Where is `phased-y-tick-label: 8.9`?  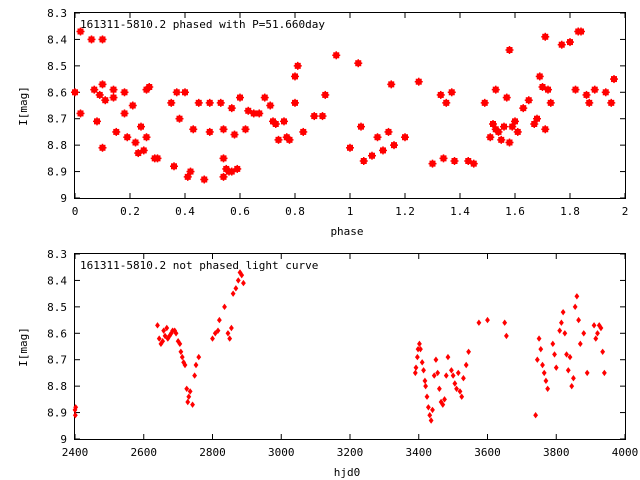
phased-y-tick-label: 8.9 is located at coordinates (57, 172).